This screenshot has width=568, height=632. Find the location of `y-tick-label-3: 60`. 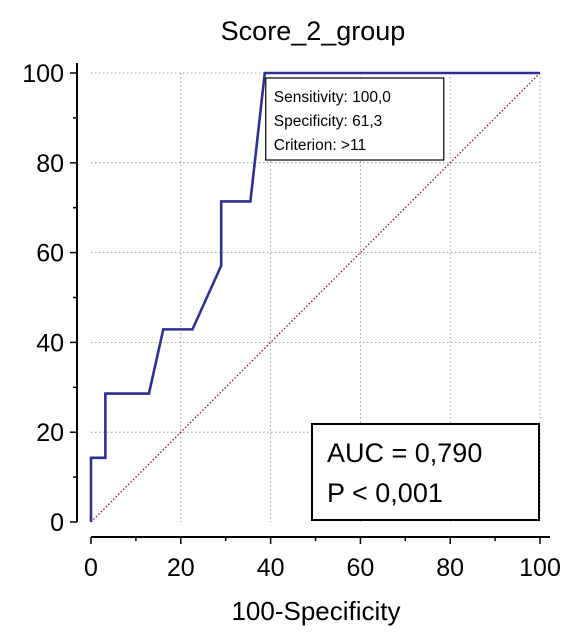

y-tick-label-3: 60 is located at coordinates (50, 254).